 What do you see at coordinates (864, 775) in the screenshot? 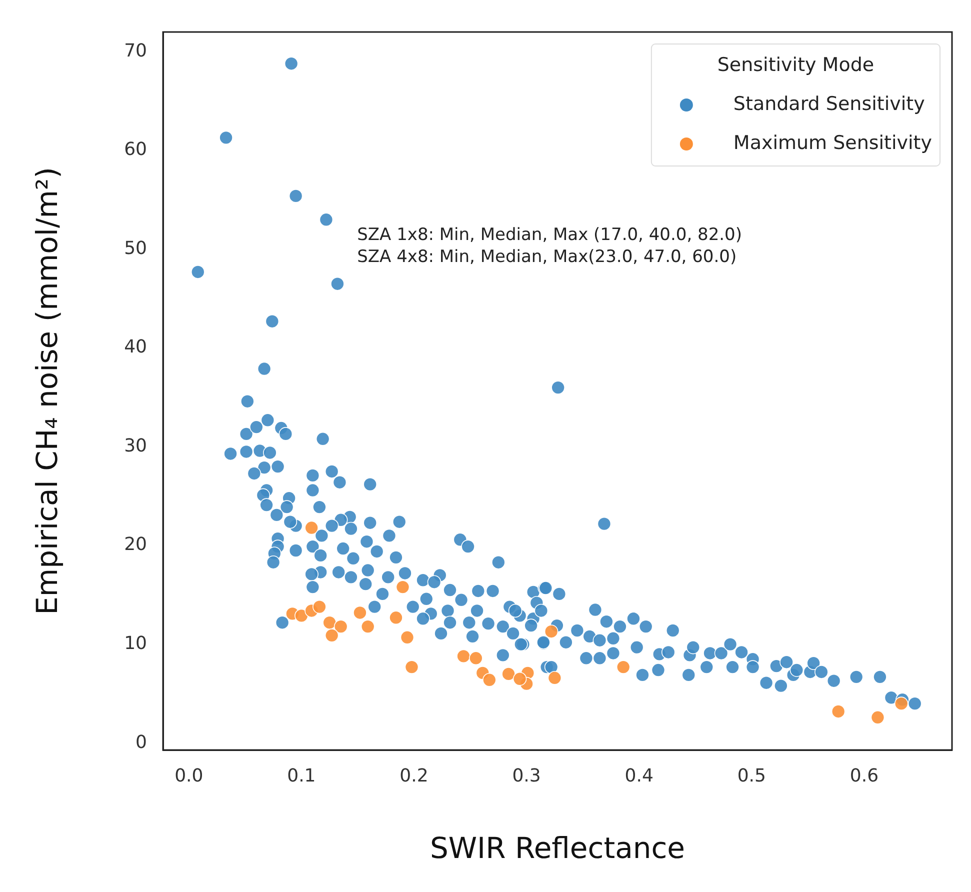
I see `x-tick-label: 0.6` at bounding box center [864, 775].